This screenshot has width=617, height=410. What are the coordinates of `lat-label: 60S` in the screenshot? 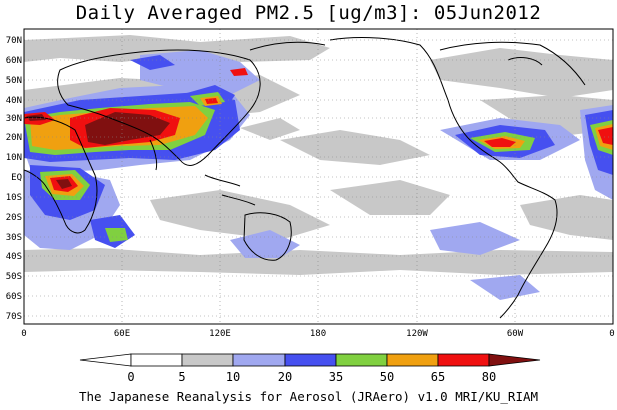 It's located at (14, 297).